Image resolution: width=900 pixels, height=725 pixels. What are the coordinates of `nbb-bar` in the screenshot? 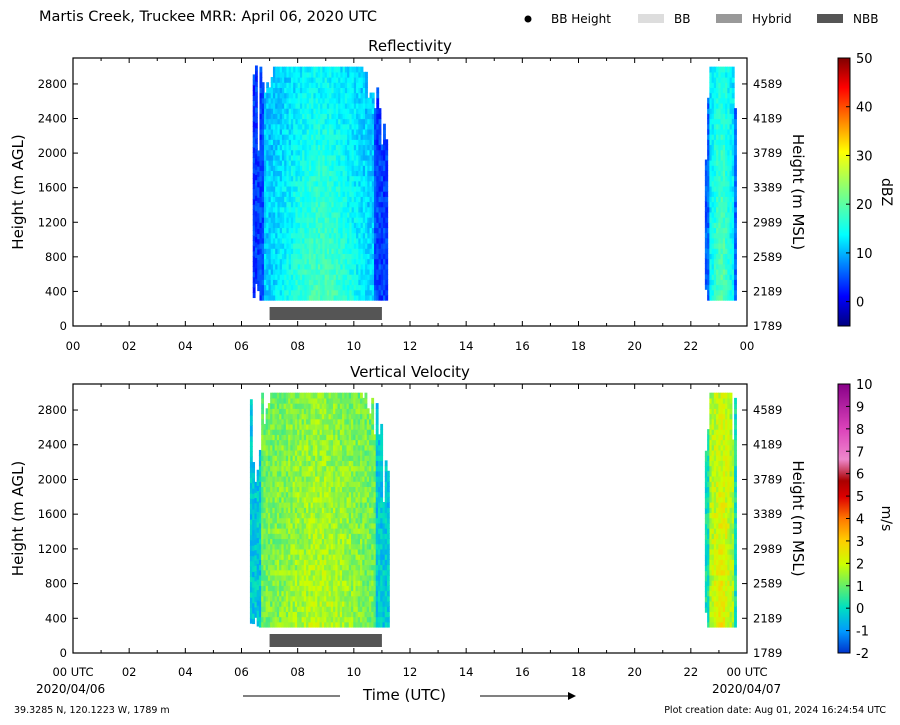 It's located at (325, 313).